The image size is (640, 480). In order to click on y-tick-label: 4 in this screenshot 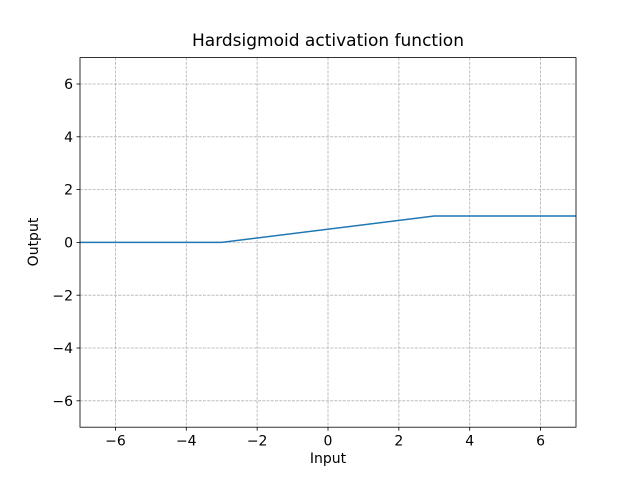, I will do `click(68, 138)`.